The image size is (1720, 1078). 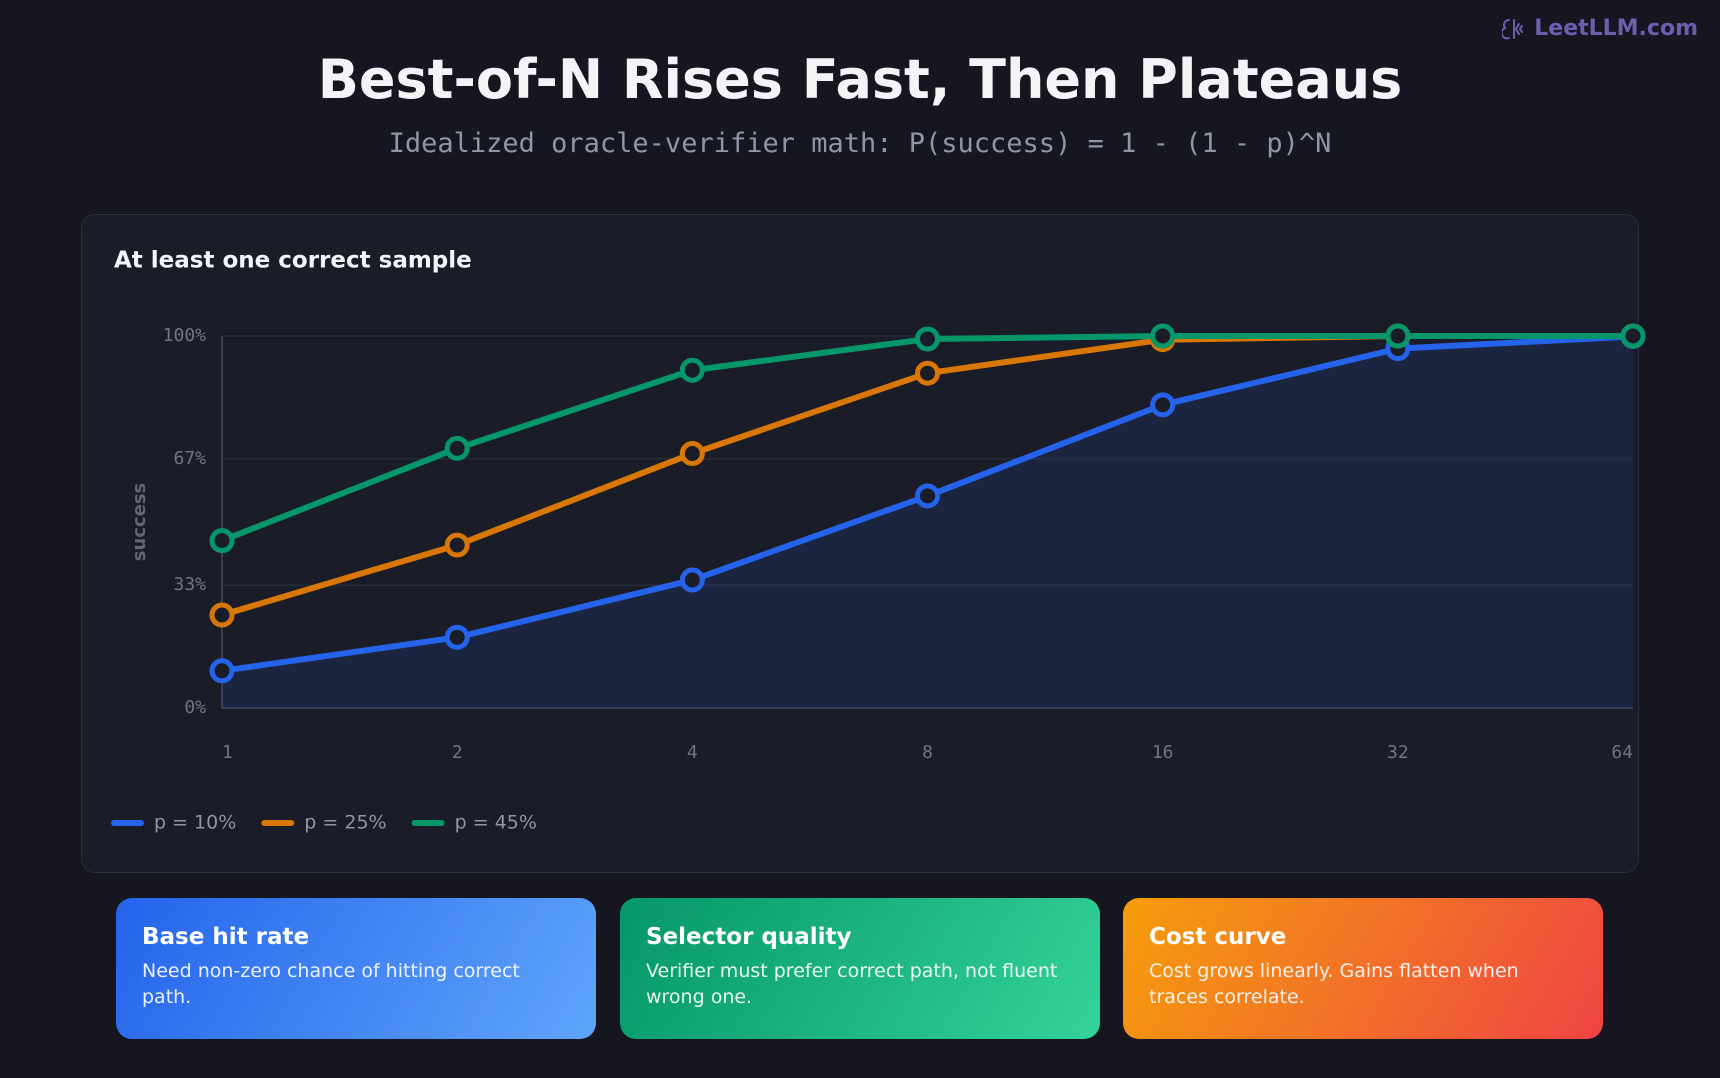 I want to click on y-tick-label: 0%, so click(x=195, y=707).